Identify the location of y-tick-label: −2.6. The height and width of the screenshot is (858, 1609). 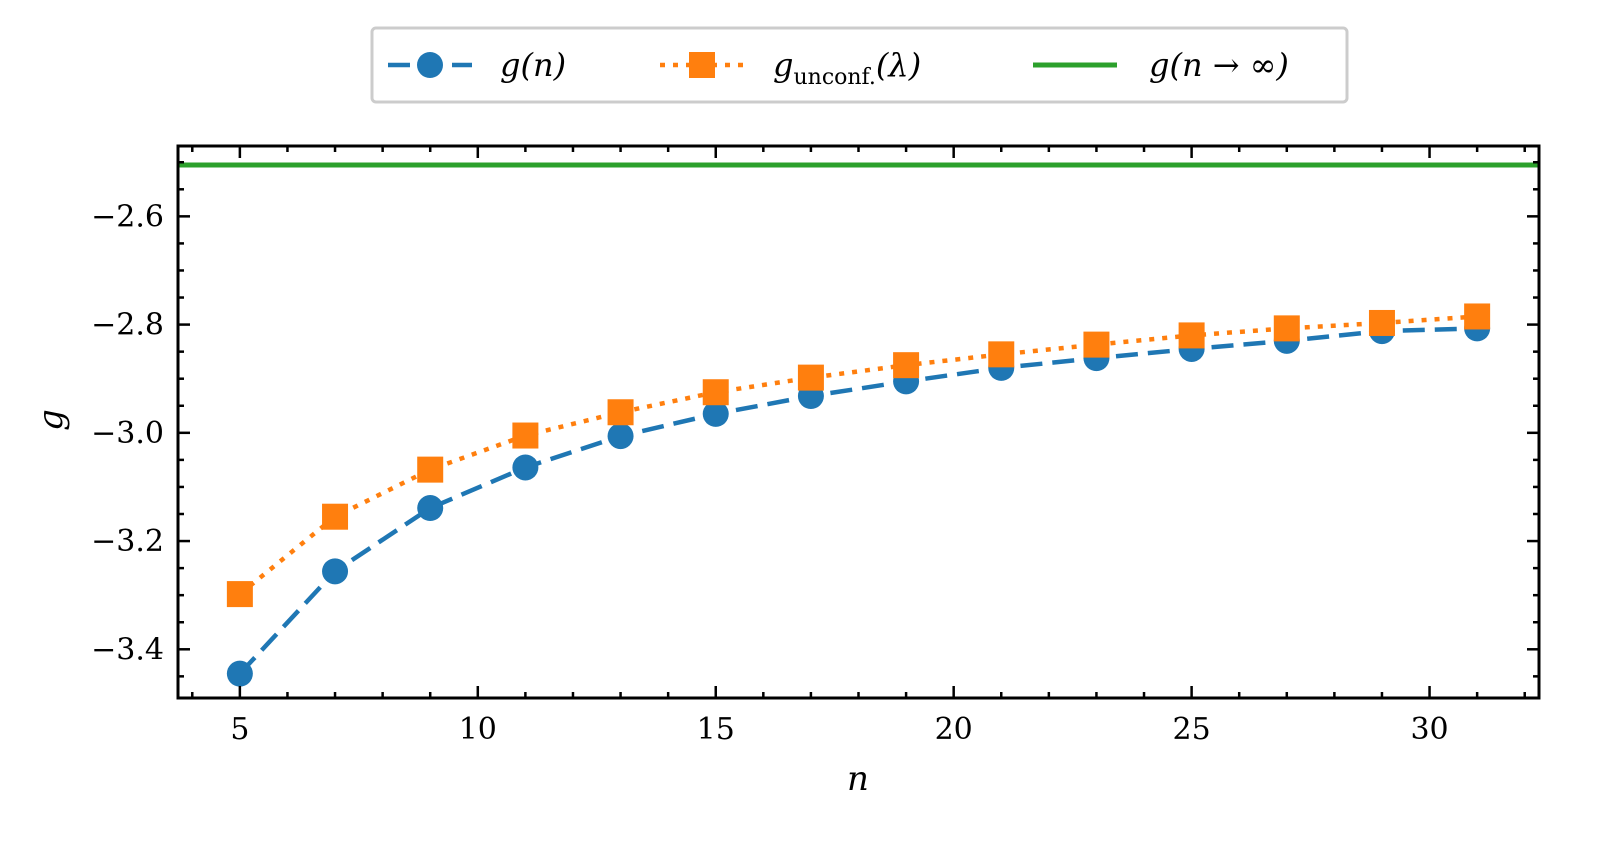
(127, 216).